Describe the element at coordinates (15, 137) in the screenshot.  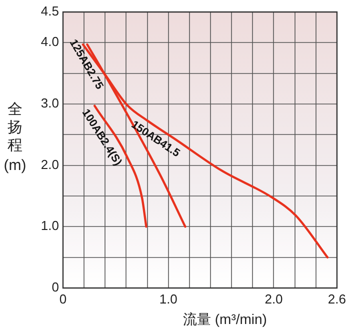
I see `y-axis-title: 全扬程 (m)` at that location.